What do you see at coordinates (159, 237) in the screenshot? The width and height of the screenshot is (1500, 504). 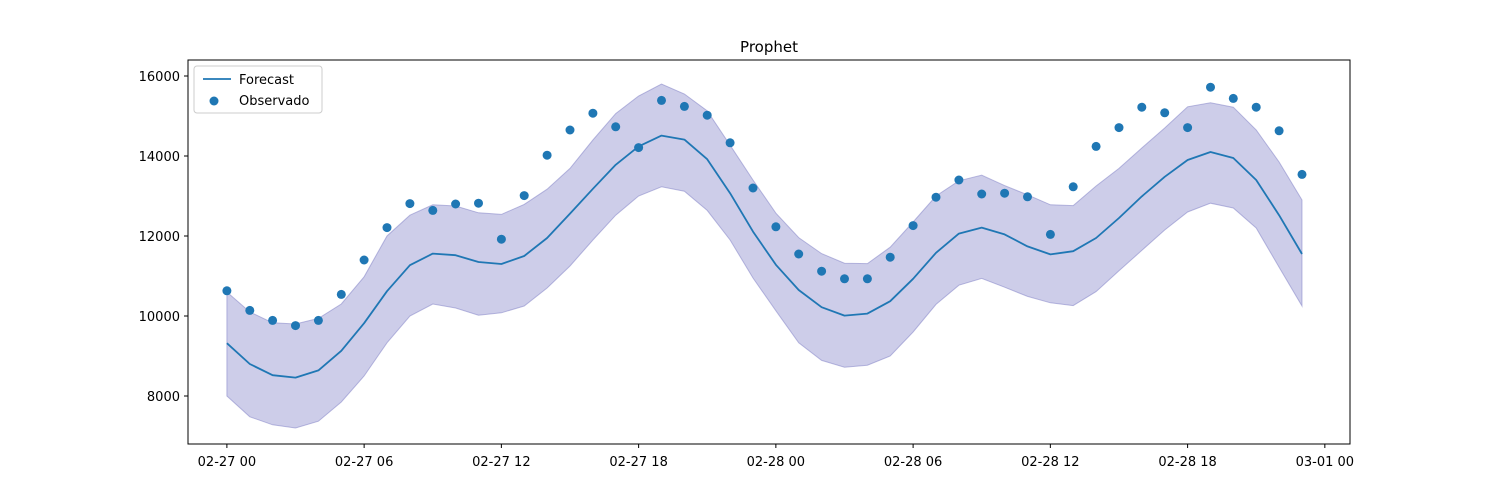 I see `y-tick-label: 12000` at bounding box center [159, 237].